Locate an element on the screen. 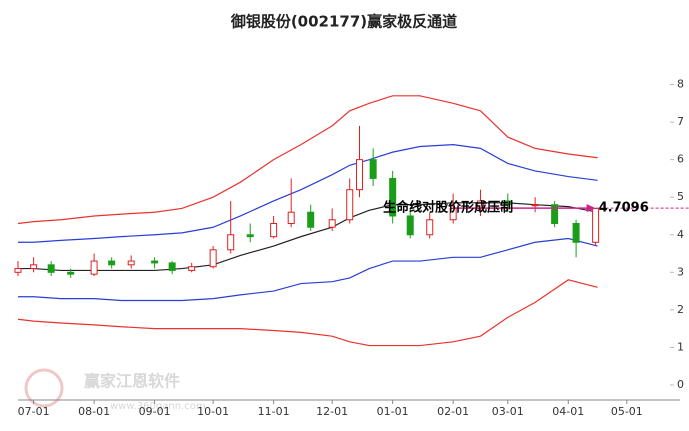 The width and height of the screenshot is (689, 431). y-tick-label: 6 is located at coordinates (680, 159).